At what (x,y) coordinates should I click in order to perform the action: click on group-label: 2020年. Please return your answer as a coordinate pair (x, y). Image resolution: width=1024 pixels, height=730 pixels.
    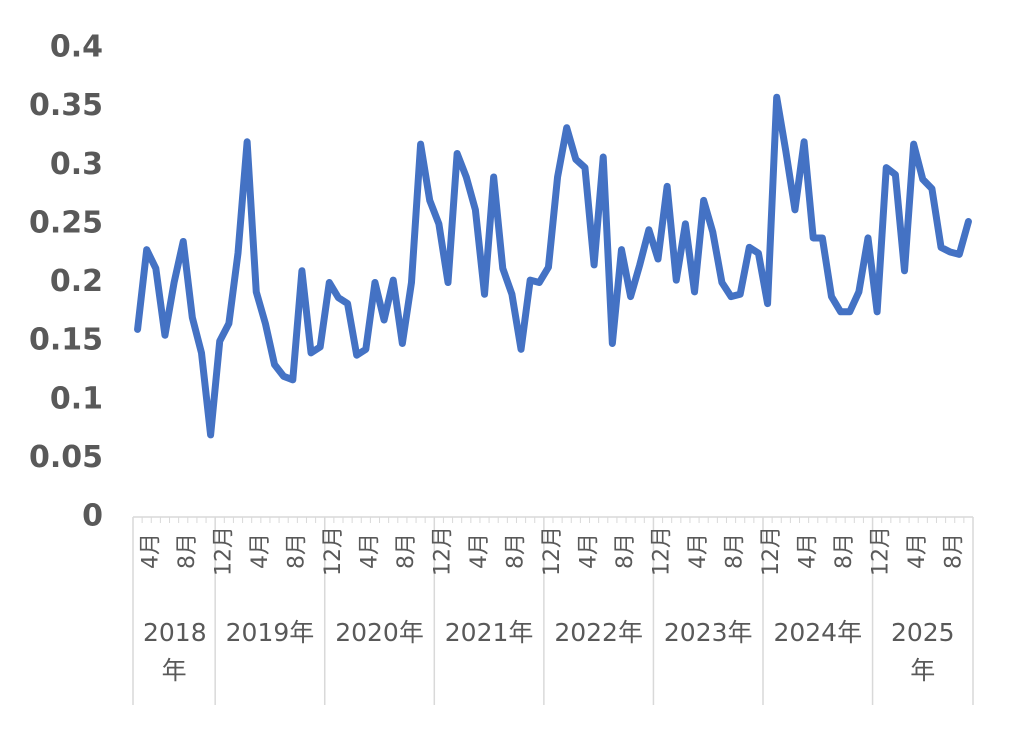
    Looking at the image, I should click on (379, 632).